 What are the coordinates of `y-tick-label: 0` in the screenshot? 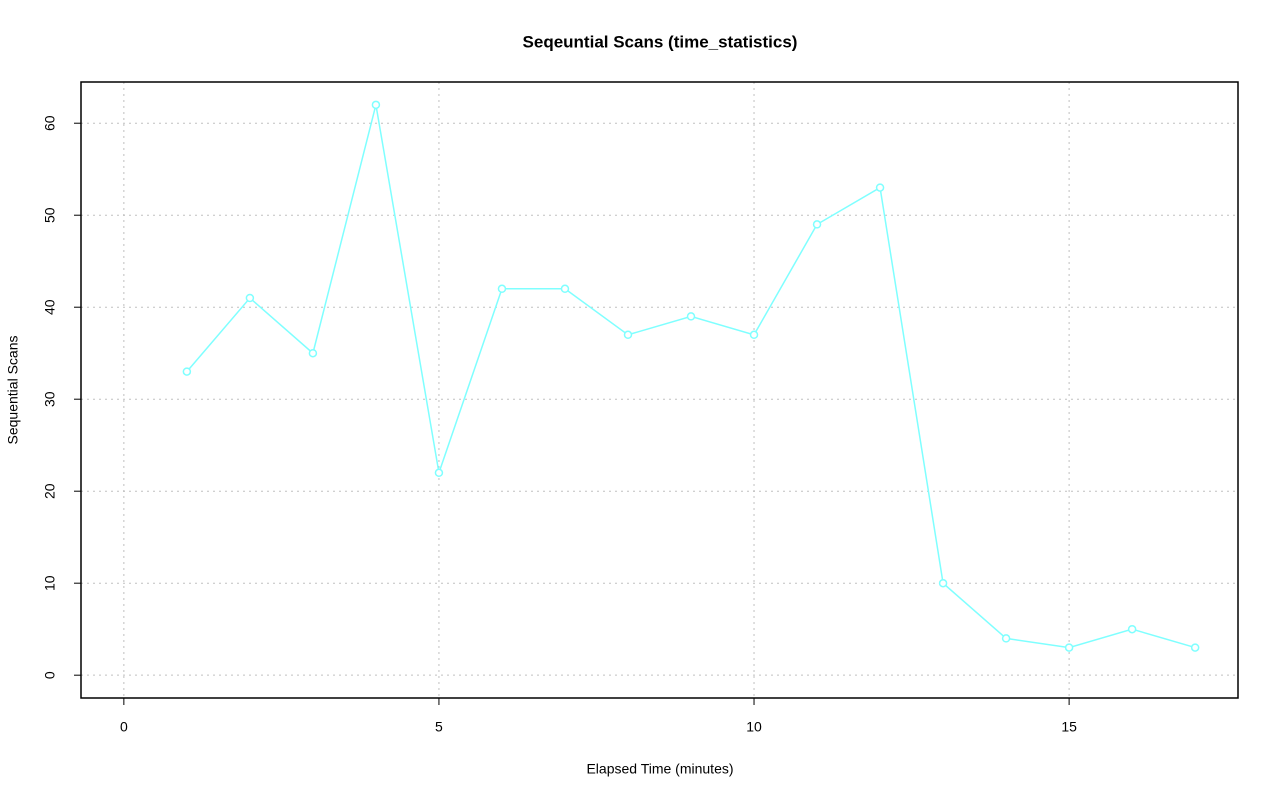 It's located at (50, 675).